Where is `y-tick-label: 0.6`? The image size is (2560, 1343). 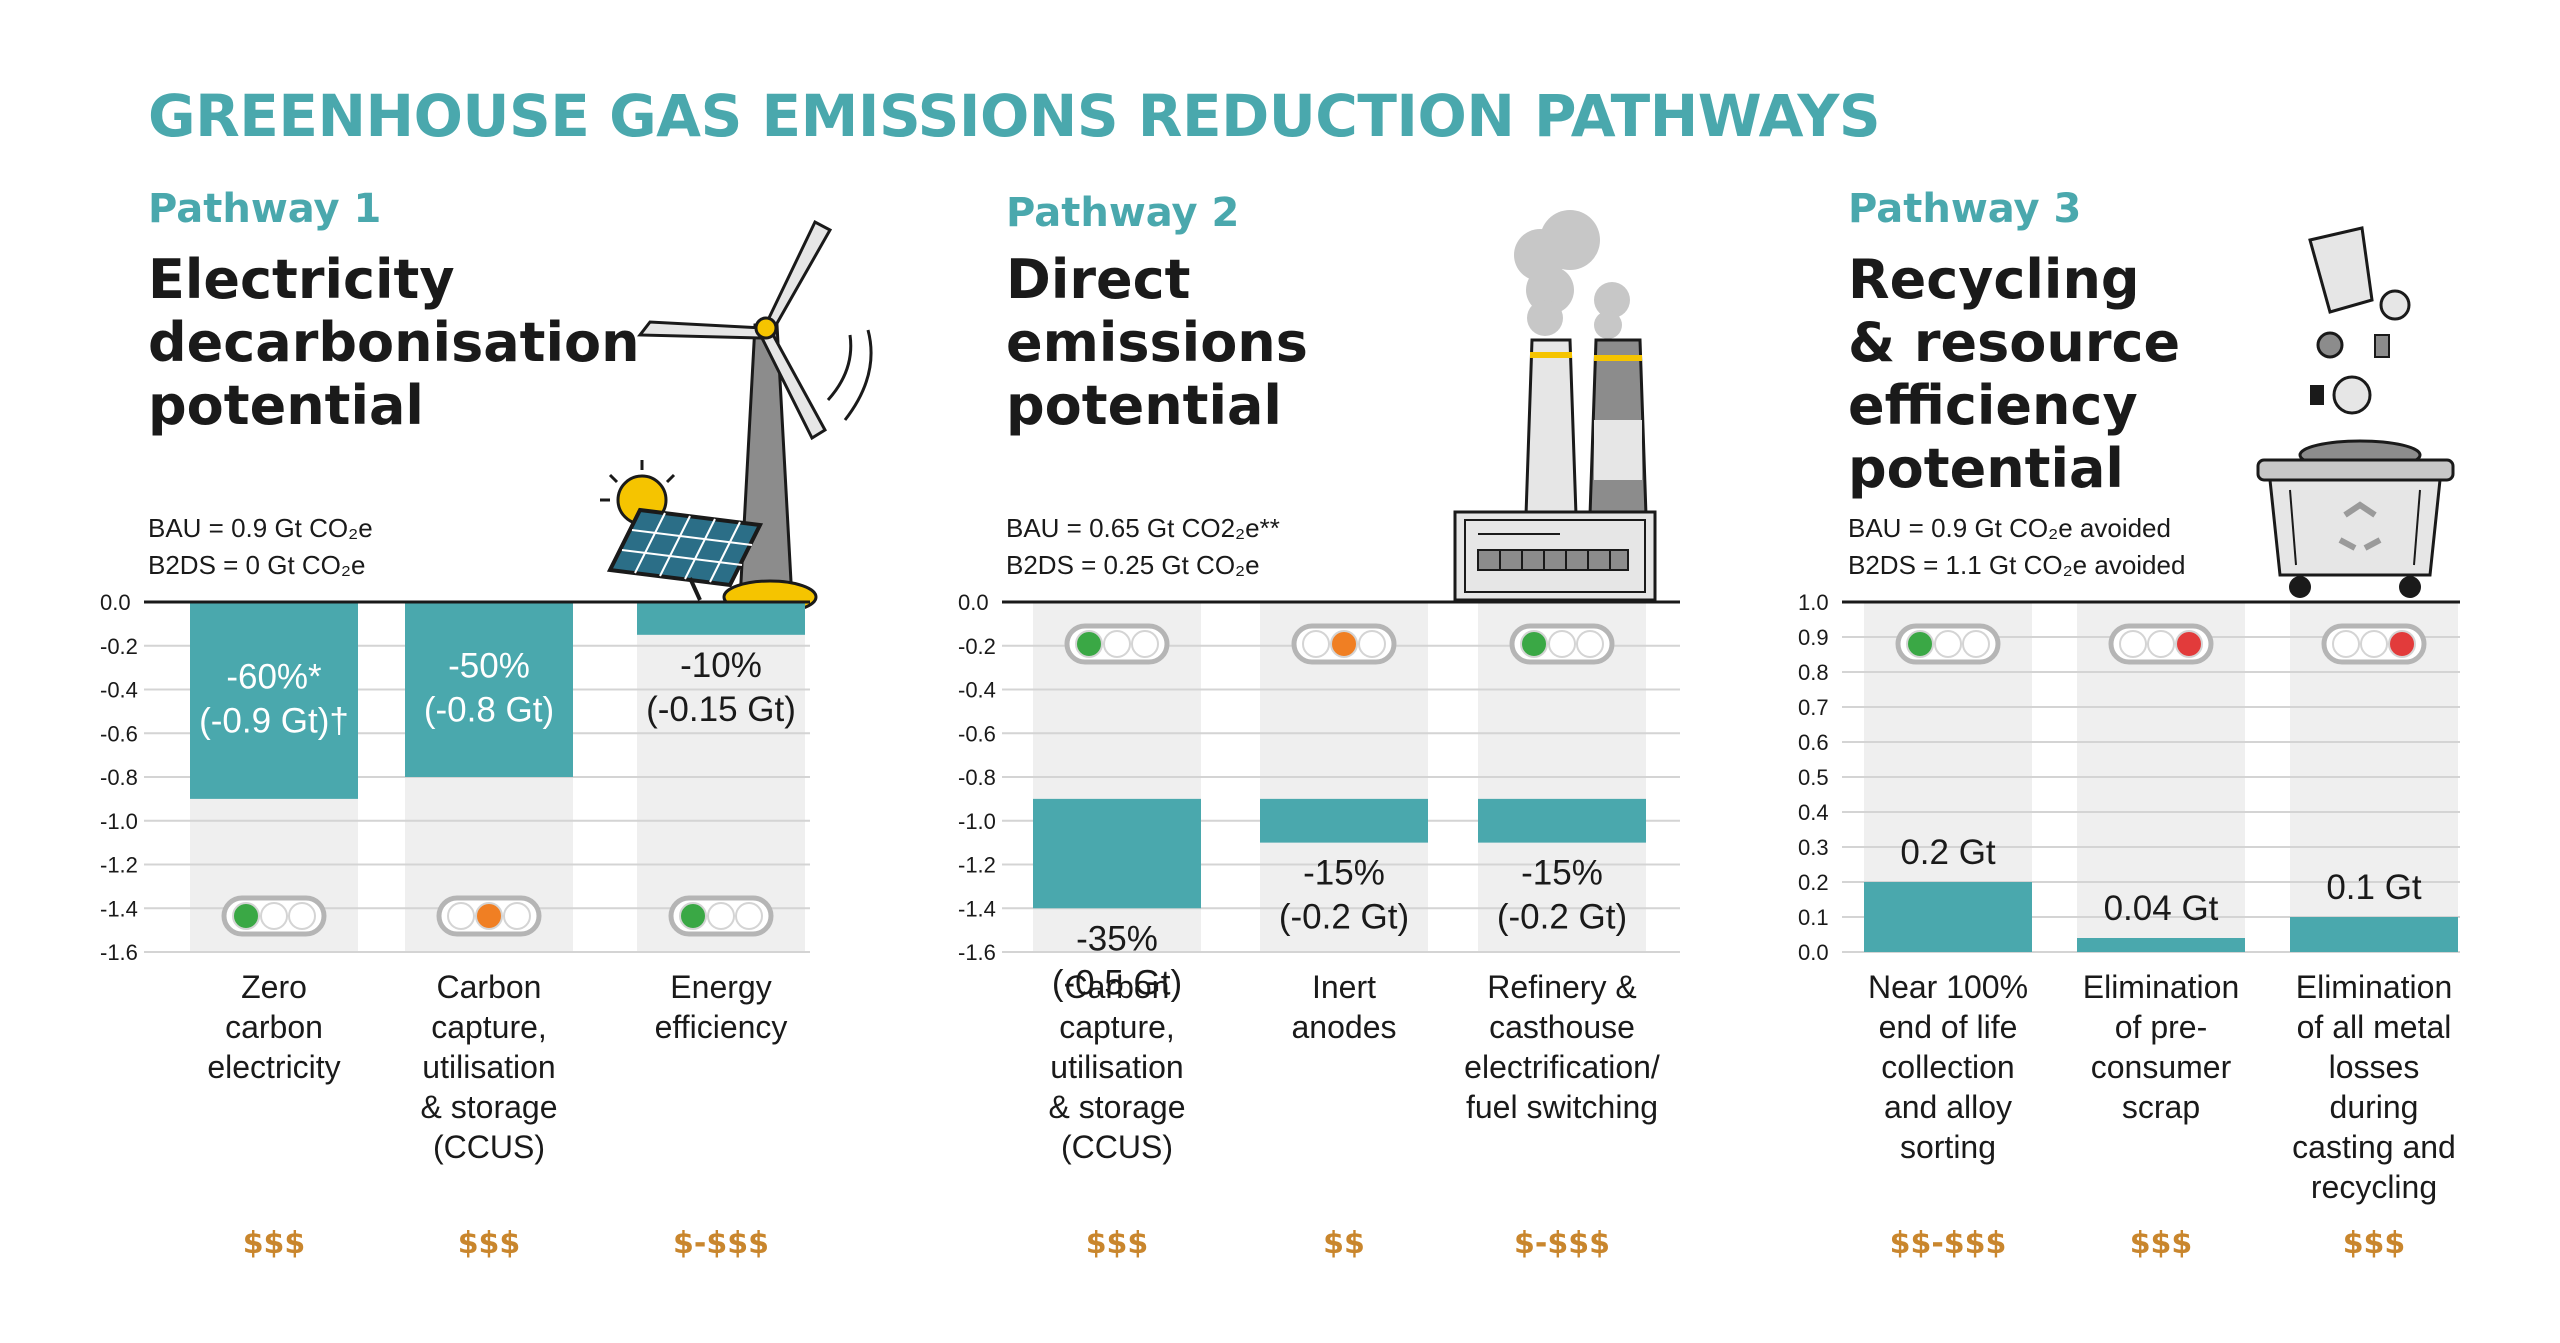
y-tick-label: 0.6 is located at coordinates (1813, 742).